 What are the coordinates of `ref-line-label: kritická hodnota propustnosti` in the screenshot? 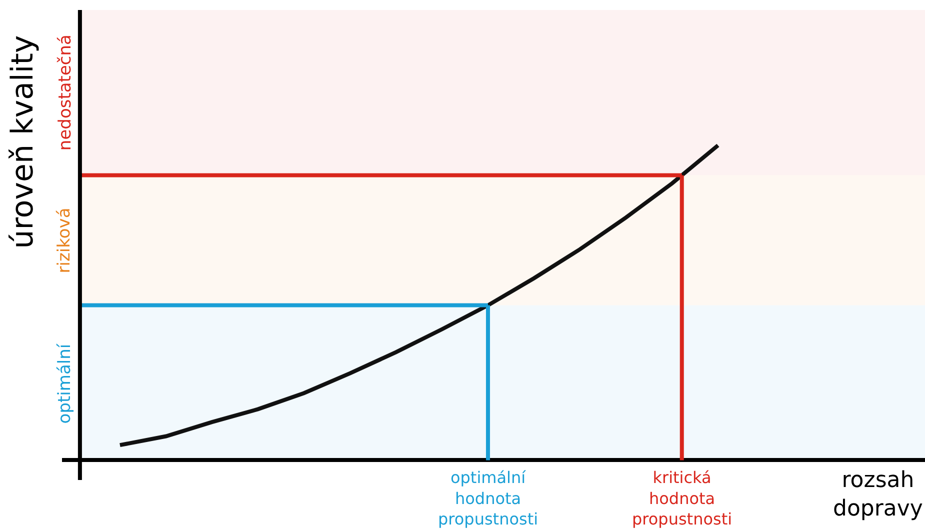 It's located at (682, 498).